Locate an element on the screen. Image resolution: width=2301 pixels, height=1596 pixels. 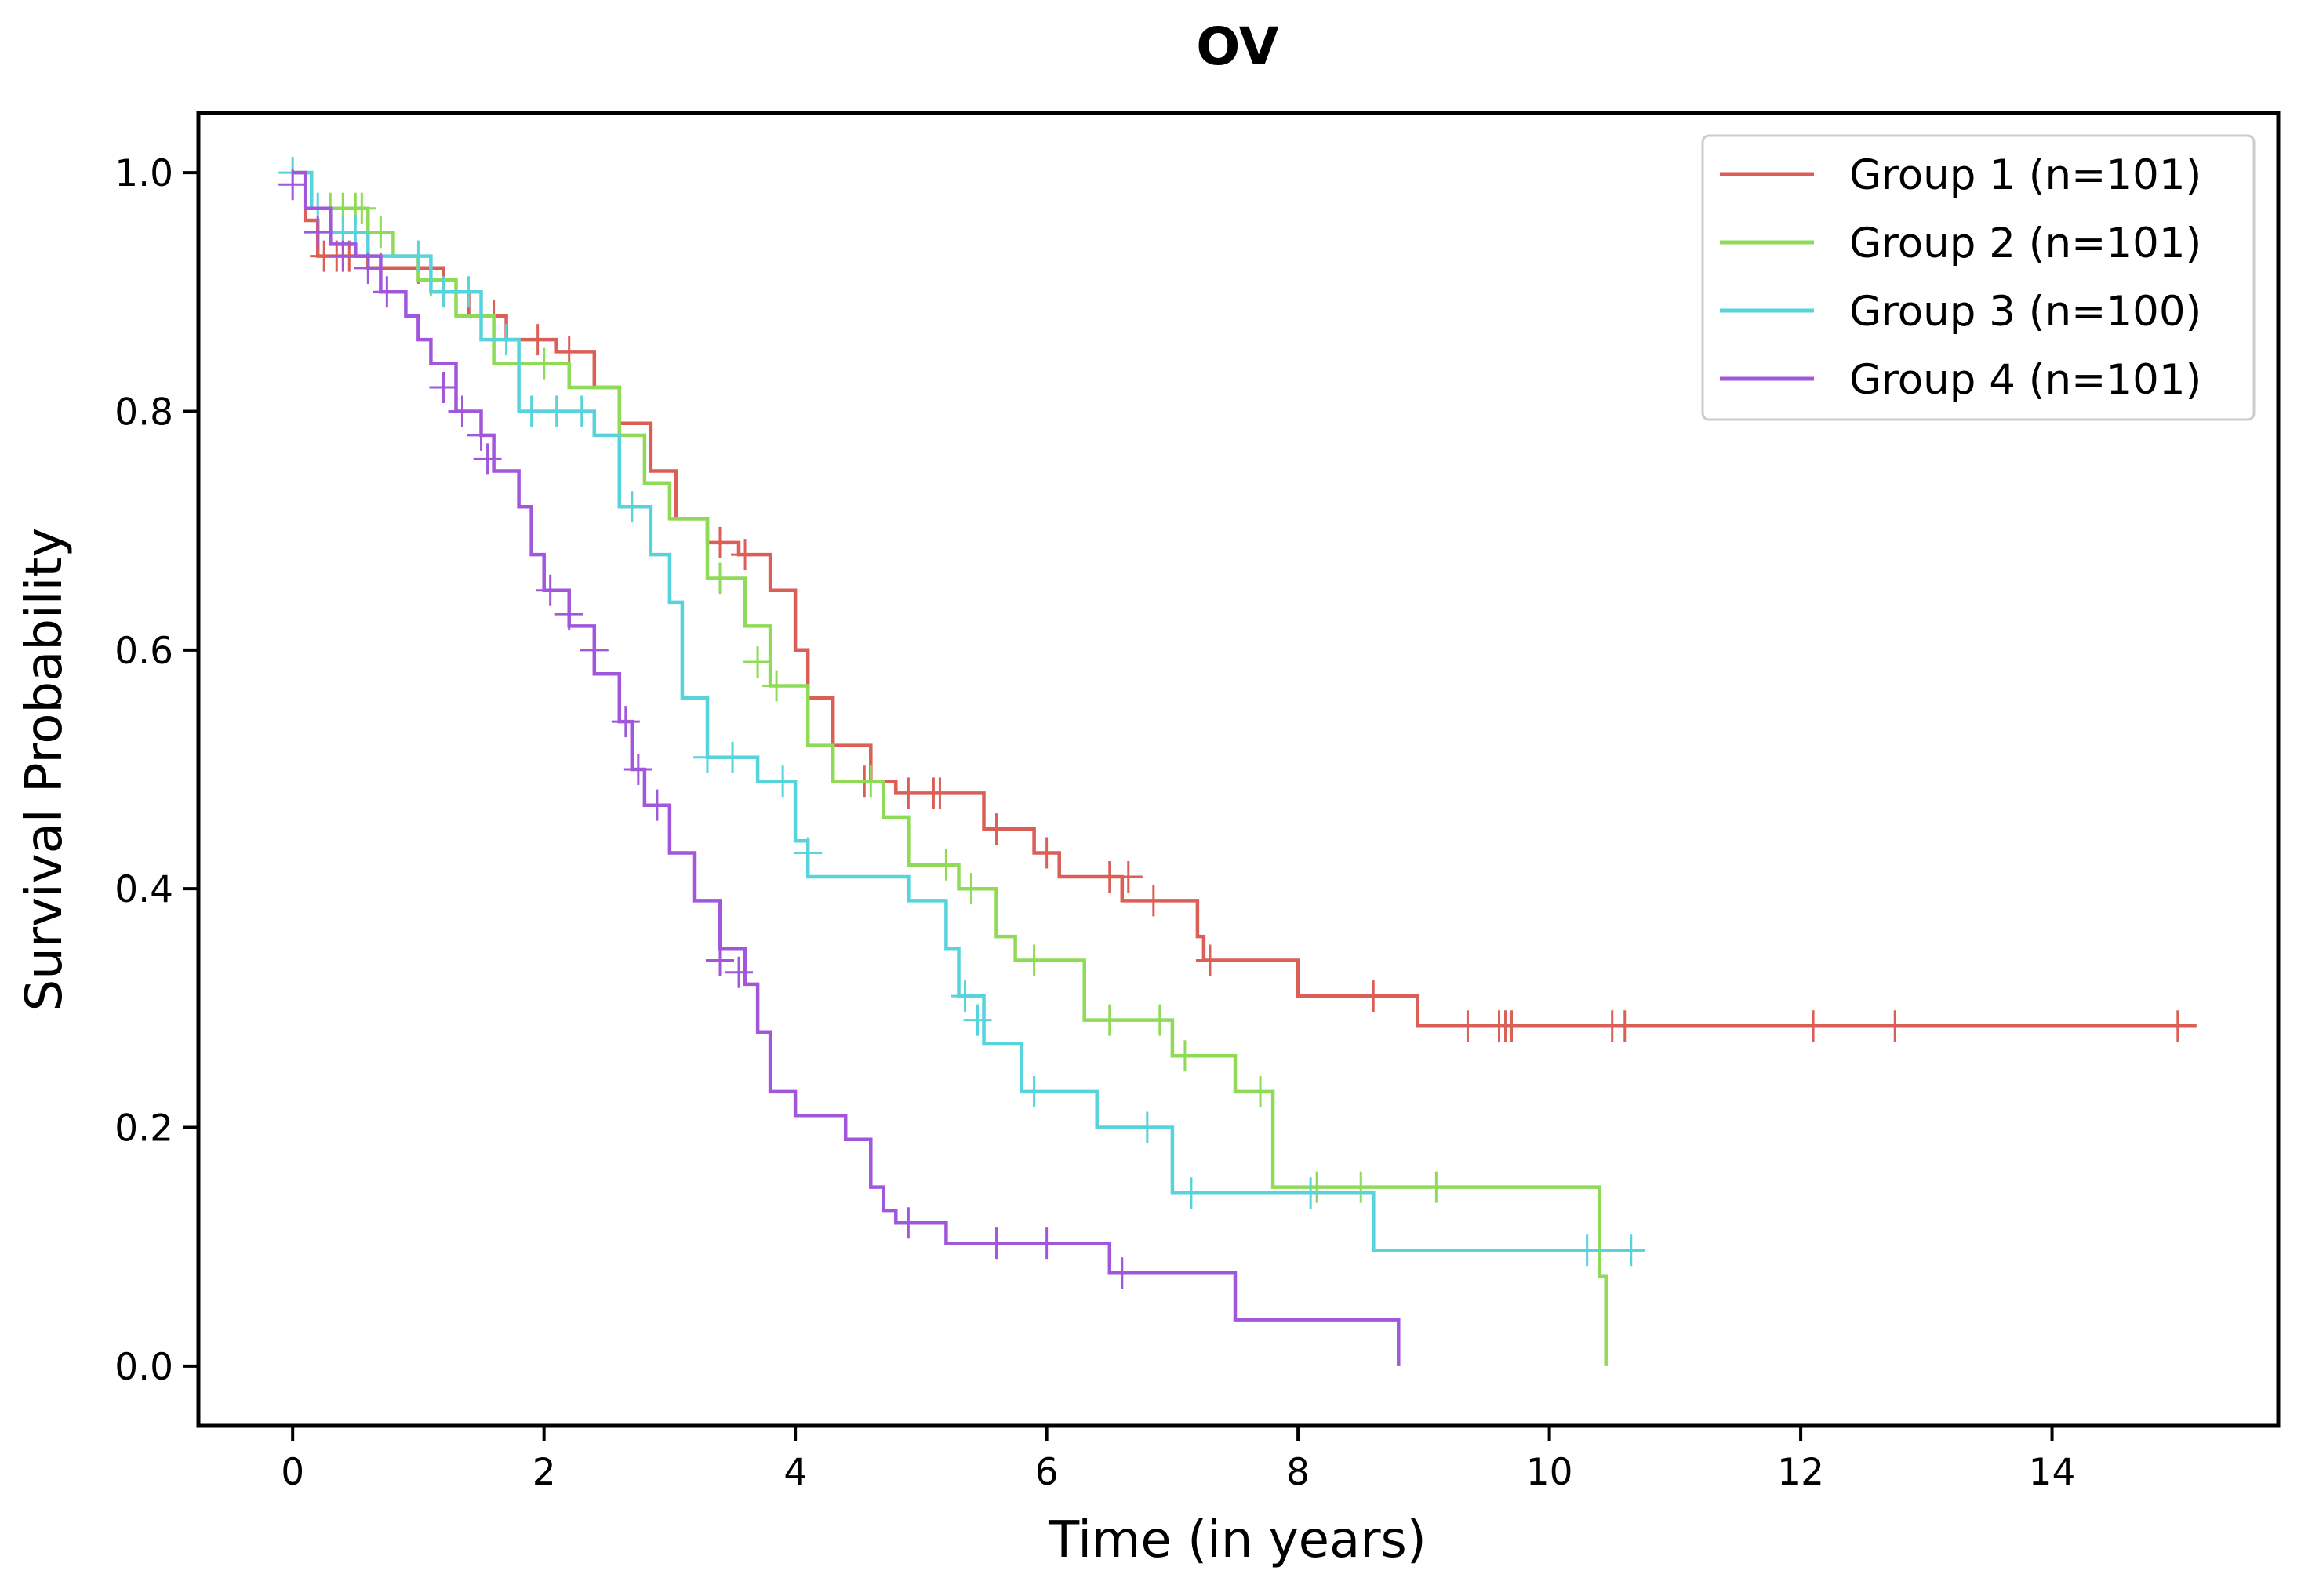
legend-frame is located at coordinates (1978, 277).